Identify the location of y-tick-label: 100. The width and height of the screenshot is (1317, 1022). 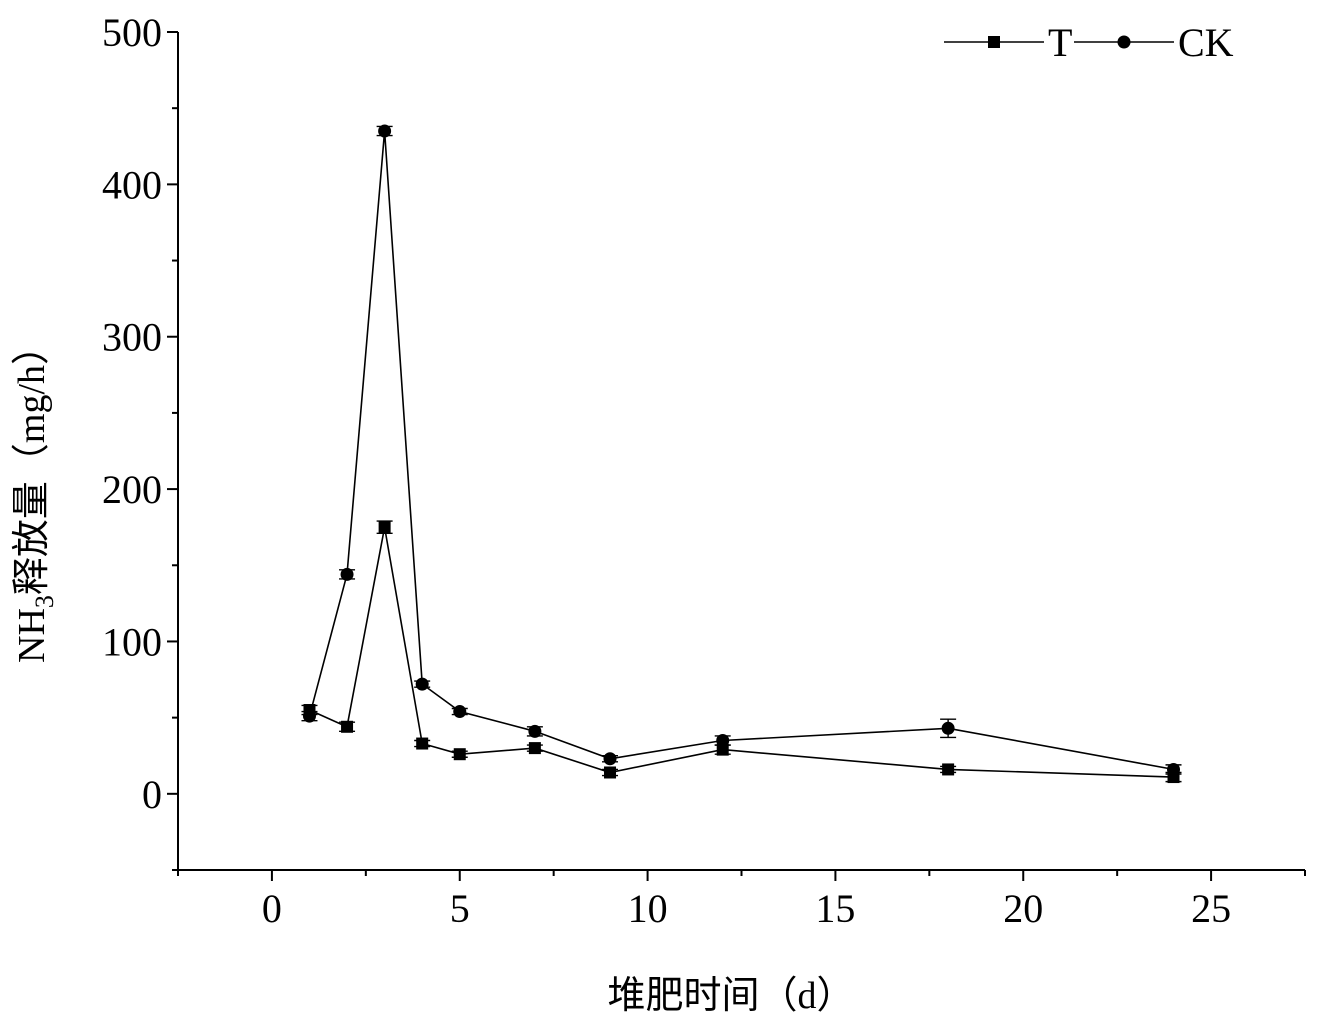
(132, 641).